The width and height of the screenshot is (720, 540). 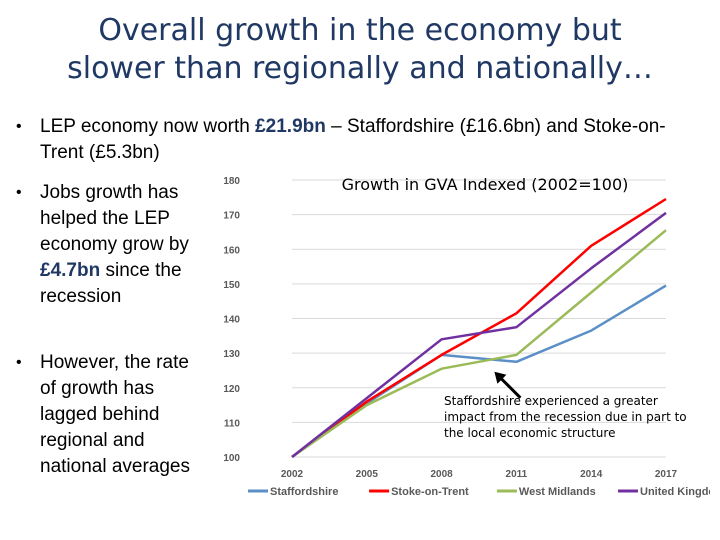 What do you see at coordinates (666, 474) in the screenshot?
I see `x-tick-label: 2017` at bounding box center [666, 474].